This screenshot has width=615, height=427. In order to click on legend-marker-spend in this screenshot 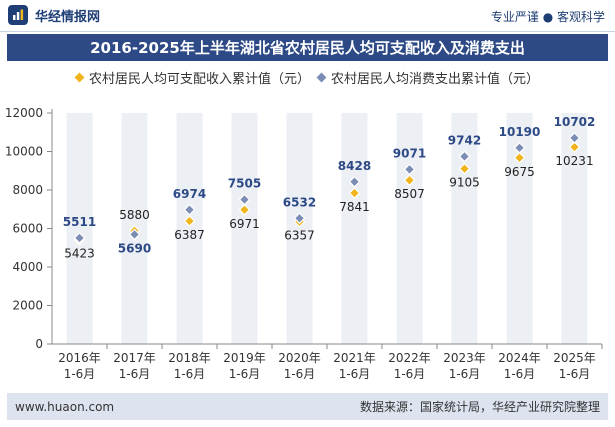, I will do `click(321, 77)`.